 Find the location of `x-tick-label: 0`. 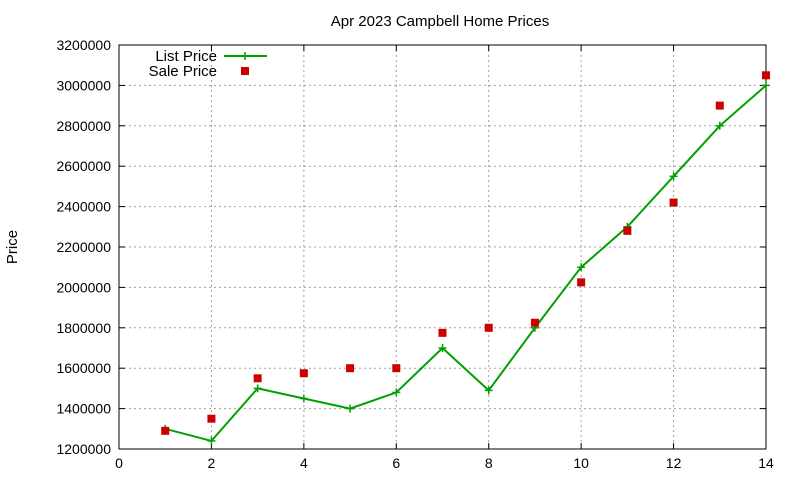

x-tick-label: 0 is located at coordinates (119, 463).